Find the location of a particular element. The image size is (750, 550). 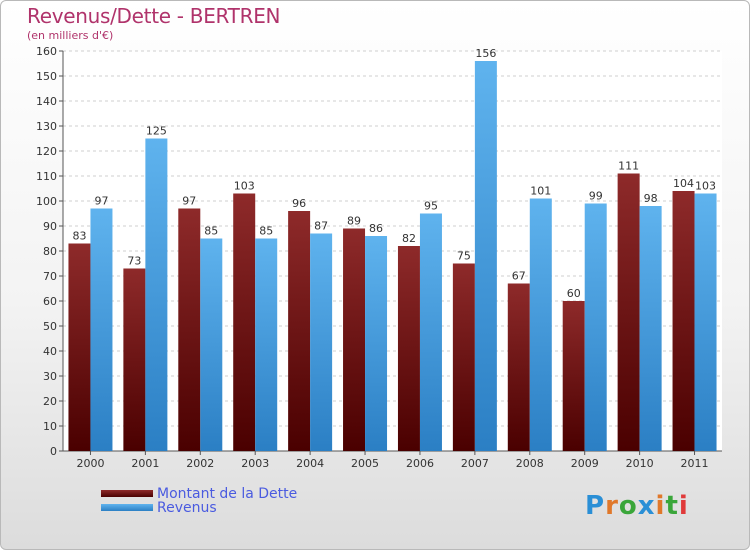

data-label-debt: 83 is located at coordinates (79, 236).